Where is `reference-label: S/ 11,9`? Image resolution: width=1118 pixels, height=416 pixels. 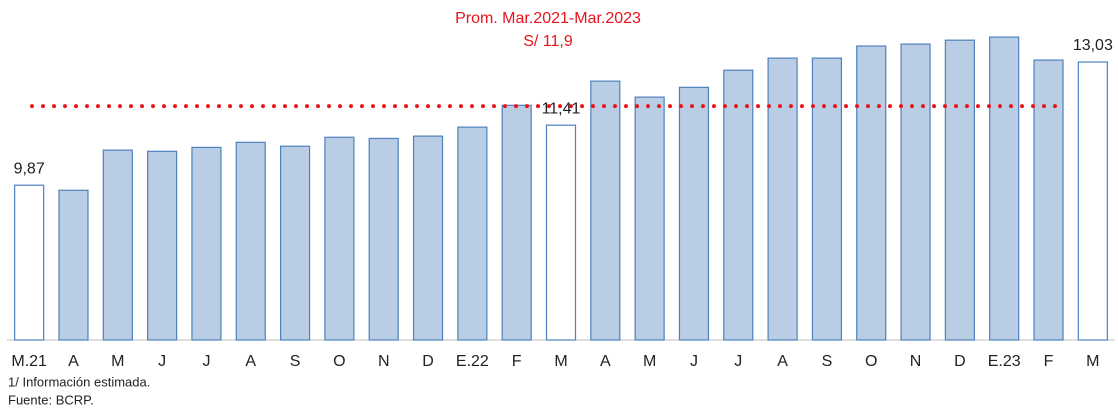 reference-label: S/ 11,9 is located at coordinates (548, 41).